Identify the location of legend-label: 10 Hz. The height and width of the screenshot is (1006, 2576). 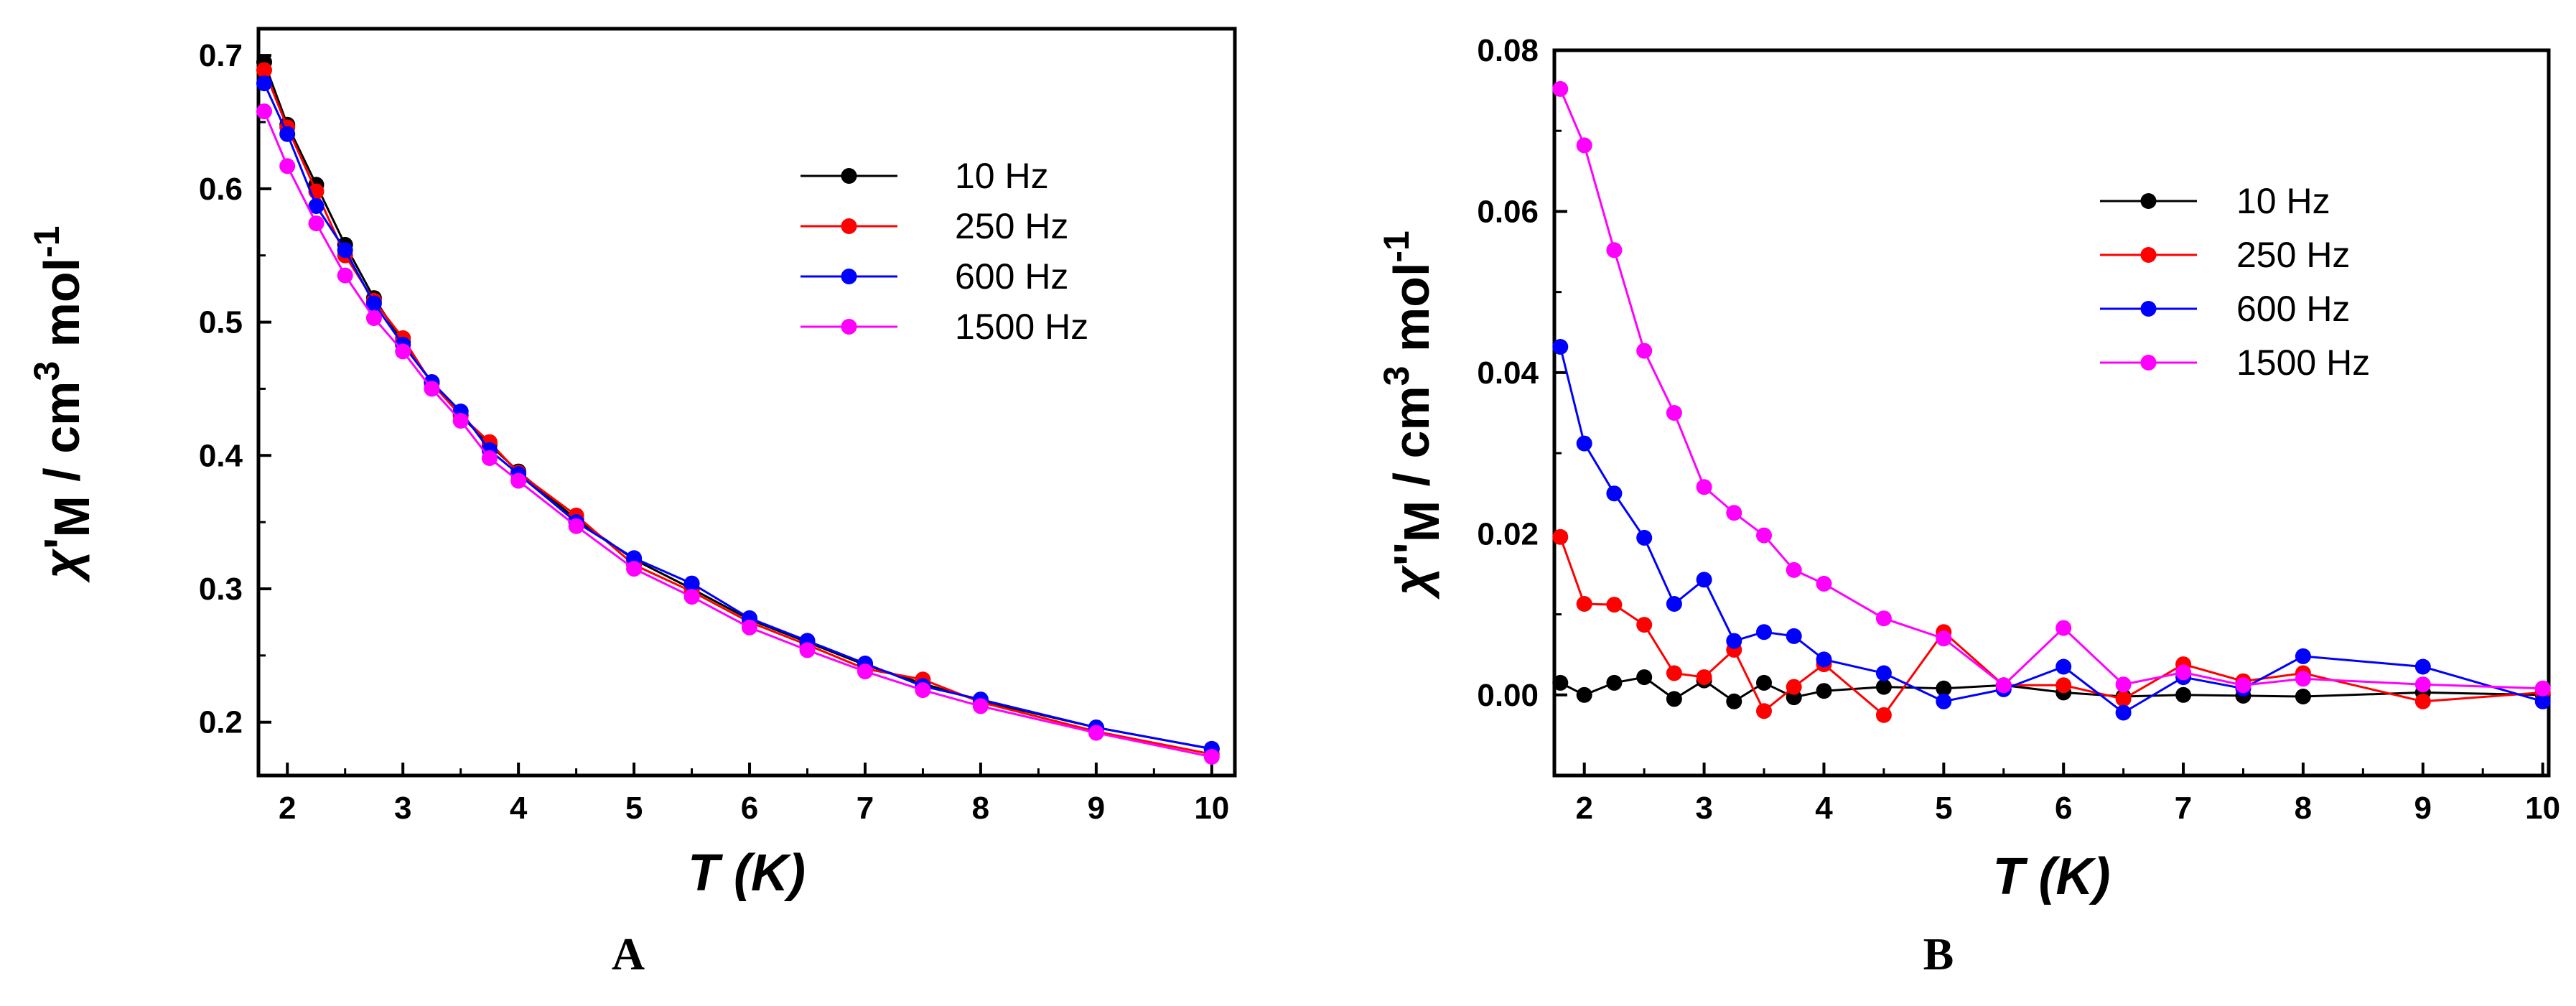
(1002, 176).